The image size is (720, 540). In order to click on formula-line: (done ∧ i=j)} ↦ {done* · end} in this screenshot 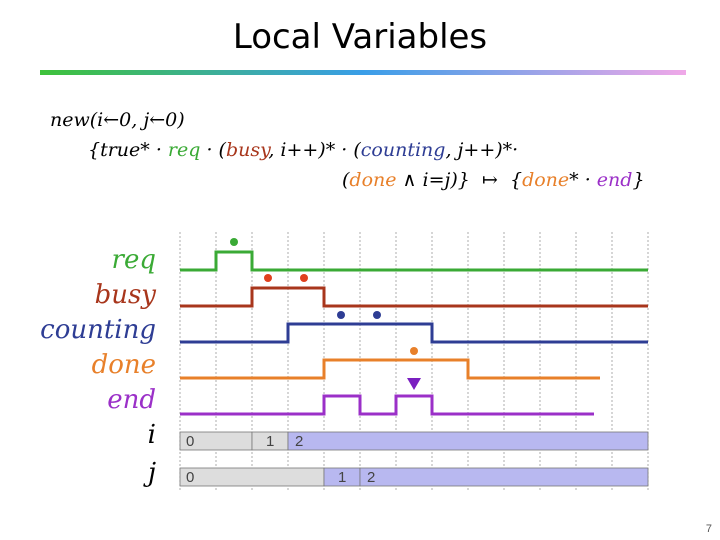, I will do `click(493, 180)`.